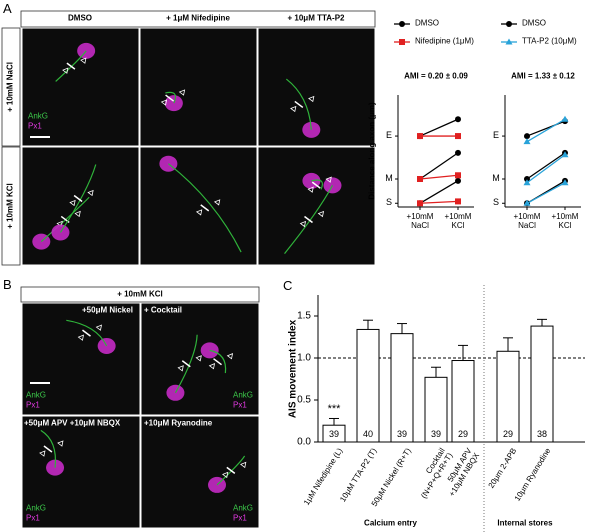  Describe the element at coordinates (107, 310) in the screenshot. I see `condition-label: +50μM Nickel` at that location.